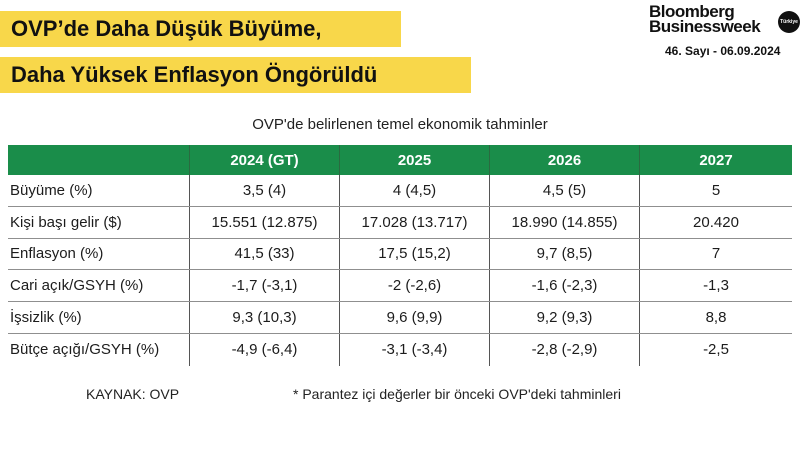 Image resolution: width=800 pixels, height=450 pixels. I want to click on table-cell: 20.420, so click(716, 222).